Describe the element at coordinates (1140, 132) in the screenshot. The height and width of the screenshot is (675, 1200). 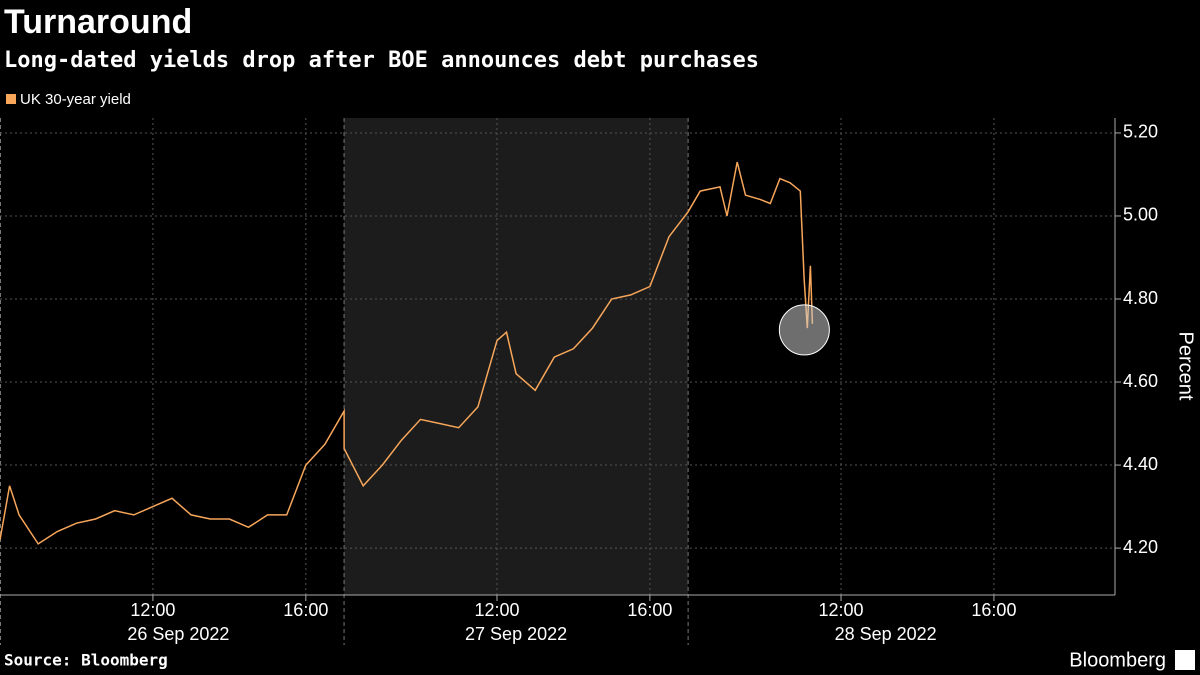
I see `y-tick-label: 5.20` at that location.